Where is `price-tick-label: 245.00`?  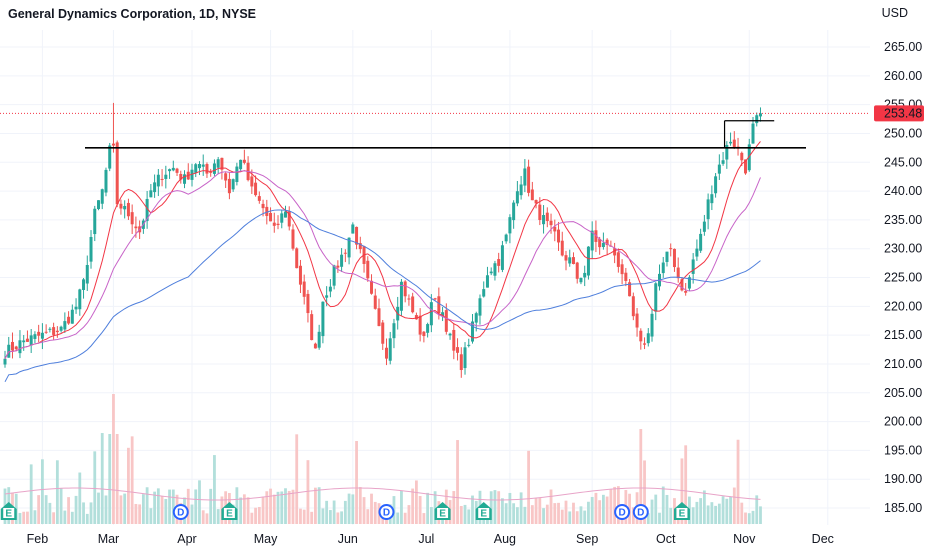 price-tick-label: 245.00 is located at coordinates (903, 162).